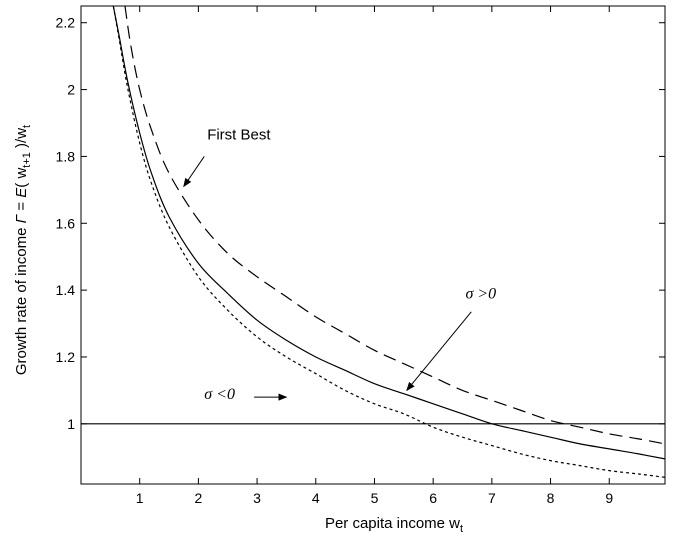  Describe the element at coordinates (316, 498) in the screenshot. I see `x-tick-label: 4` at that location.